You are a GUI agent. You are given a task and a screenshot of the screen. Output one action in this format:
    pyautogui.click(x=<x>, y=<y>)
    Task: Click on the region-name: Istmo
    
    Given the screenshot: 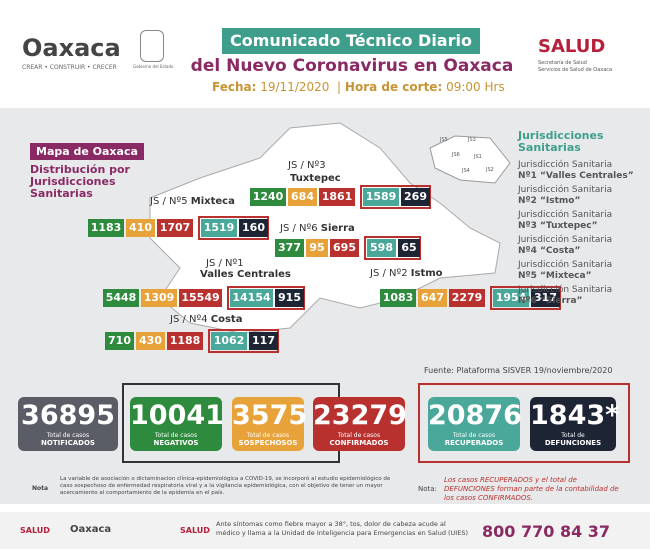 What is the action you would take?
    pyautogui.click(x=426, y=273)
    